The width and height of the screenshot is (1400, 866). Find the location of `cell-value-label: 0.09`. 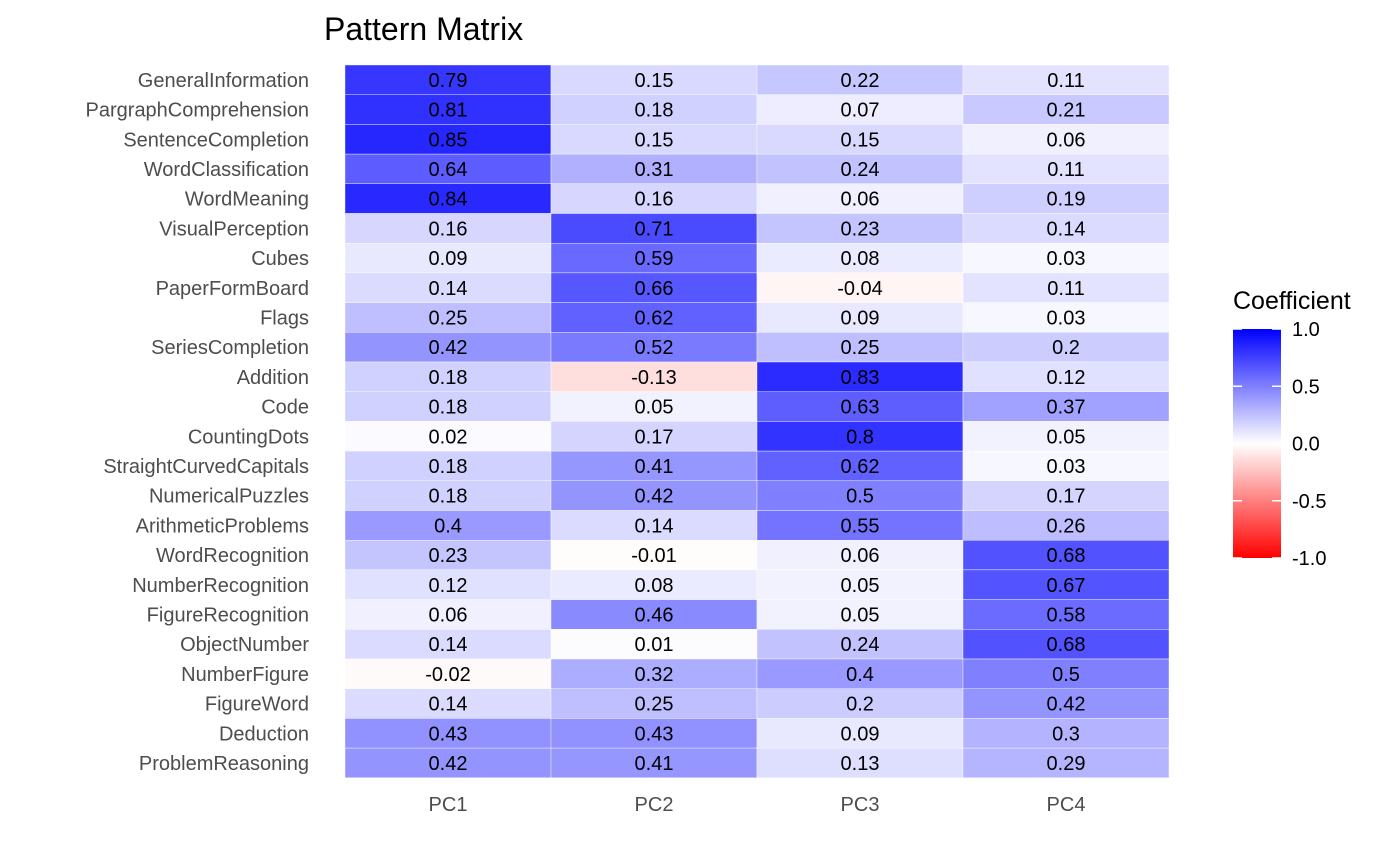

cell-value-label: 0.09 is located at coordinates (860, 318).